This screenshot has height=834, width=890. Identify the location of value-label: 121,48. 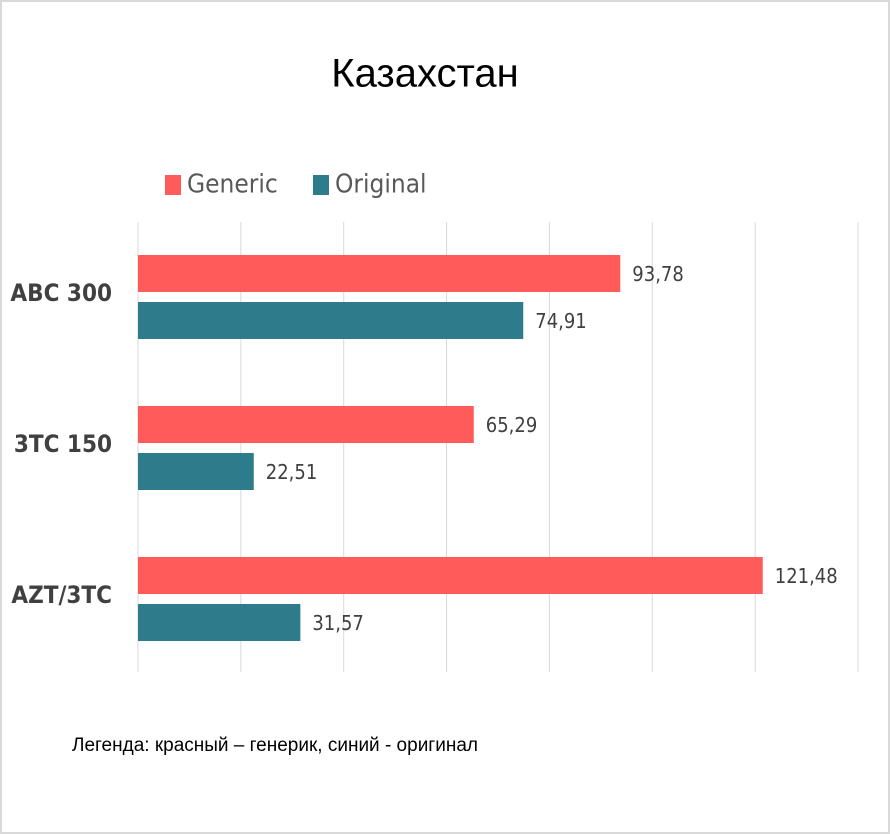
(806, 576).